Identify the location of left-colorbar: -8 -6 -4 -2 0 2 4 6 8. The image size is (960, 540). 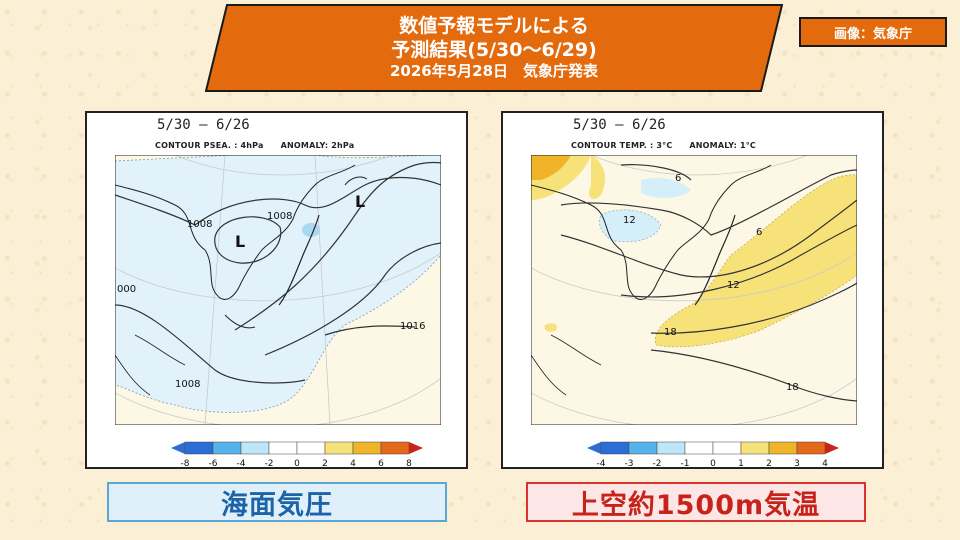
(297, 455).